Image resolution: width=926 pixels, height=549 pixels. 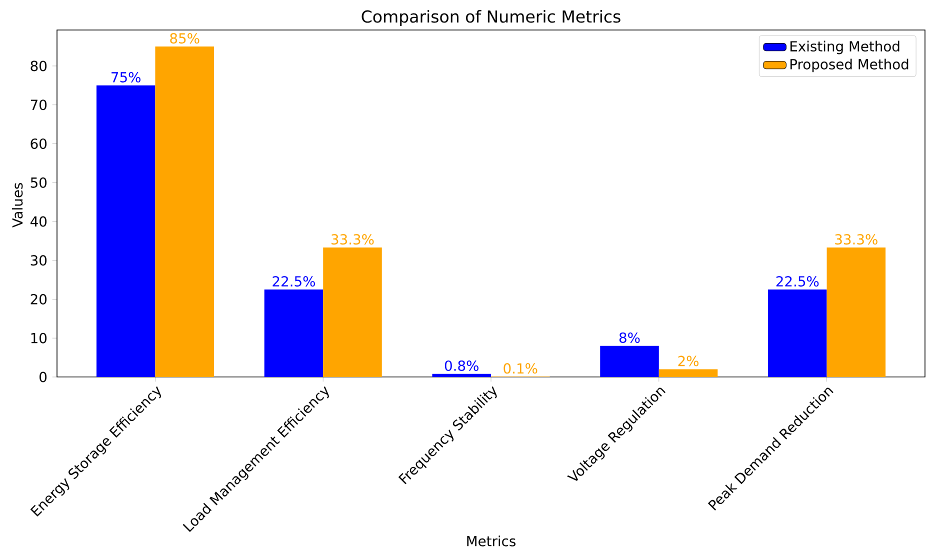 I want to click on y-tick-label: 80, so click(x=38, y=66).